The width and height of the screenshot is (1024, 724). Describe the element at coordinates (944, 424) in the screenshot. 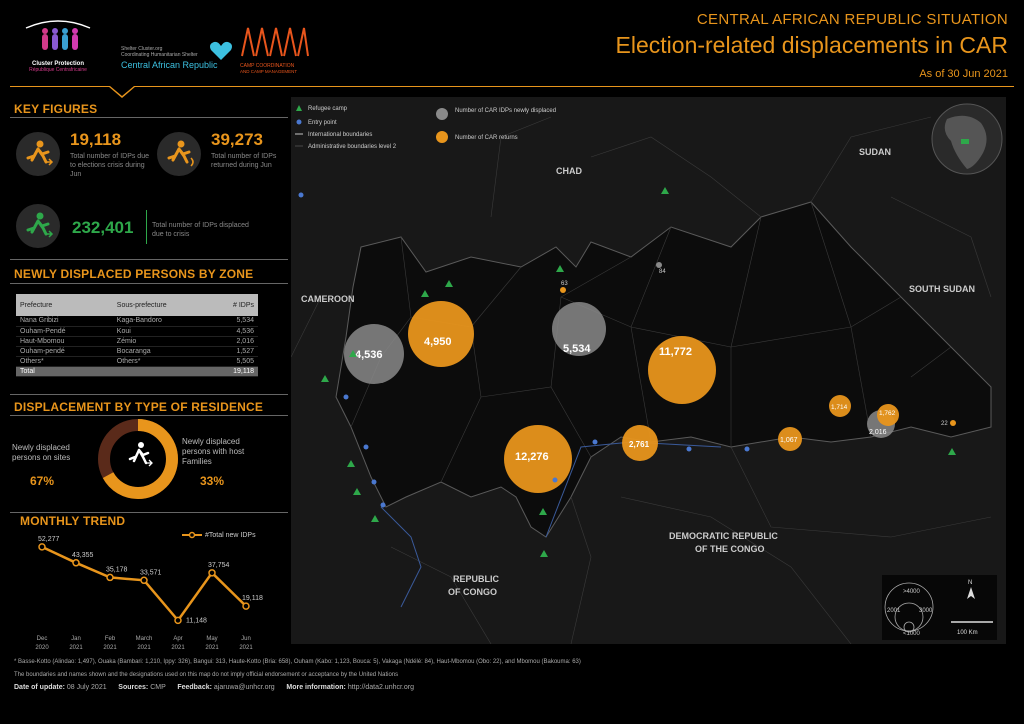

I see `bubble-label-22: 22` at that location.